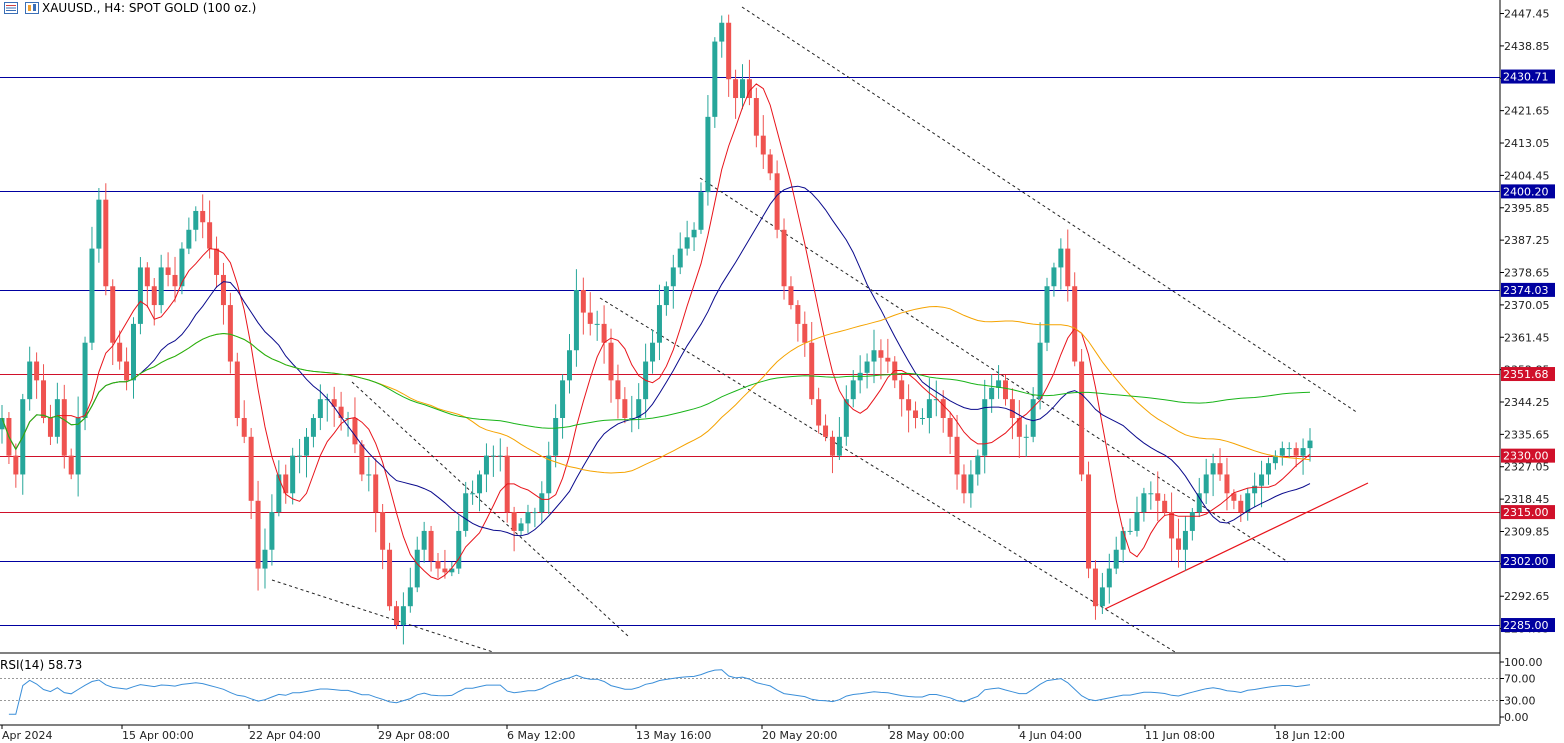 The width and height of the screenshot is (1564, 743). Describe the element at coordinates (1236, 546) in the screenshot. I see `ascending-trendline` at that location.